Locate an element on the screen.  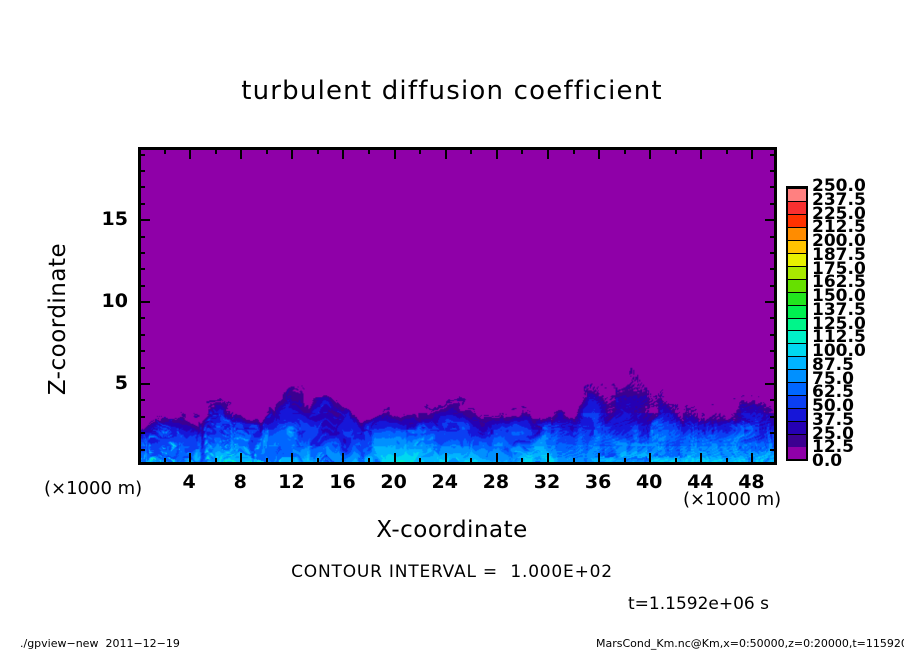
x-tick-label: 48 is located at coordinates (751, 482).